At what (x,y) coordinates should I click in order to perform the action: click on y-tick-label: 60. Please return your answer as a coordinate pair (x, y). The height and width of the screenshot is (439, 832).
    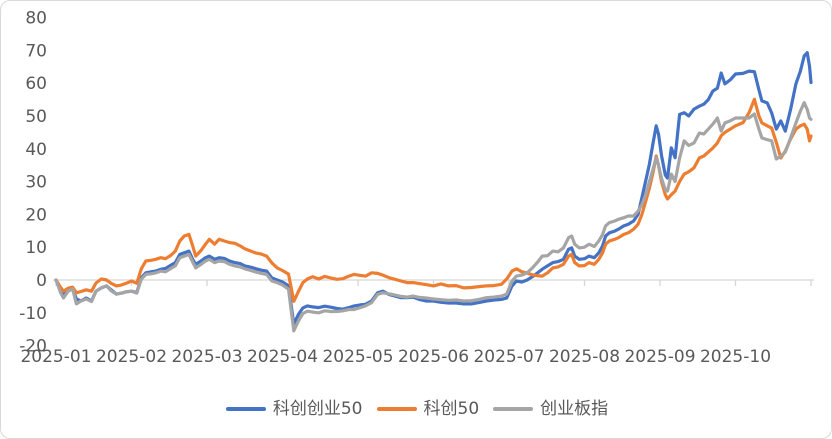
    Looking at the image, I should click on (36, 84).